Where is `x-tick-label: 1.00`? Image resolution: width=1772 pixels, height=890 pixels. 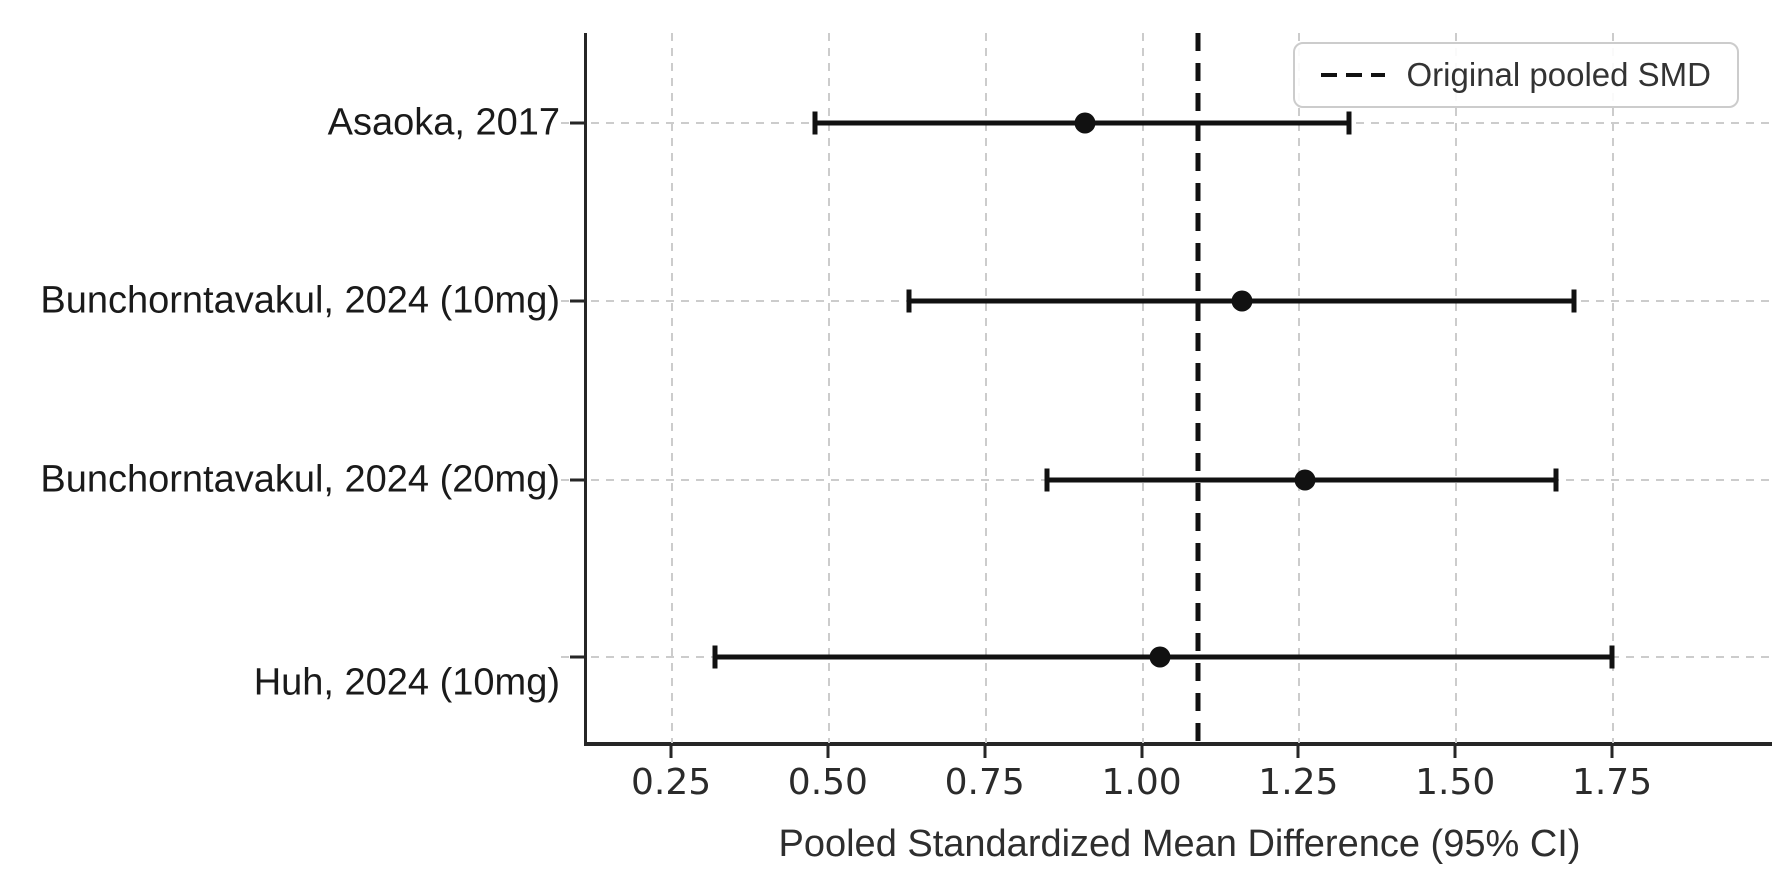 x-tick-label: 1.00 is located at coordinates (1141, 782).